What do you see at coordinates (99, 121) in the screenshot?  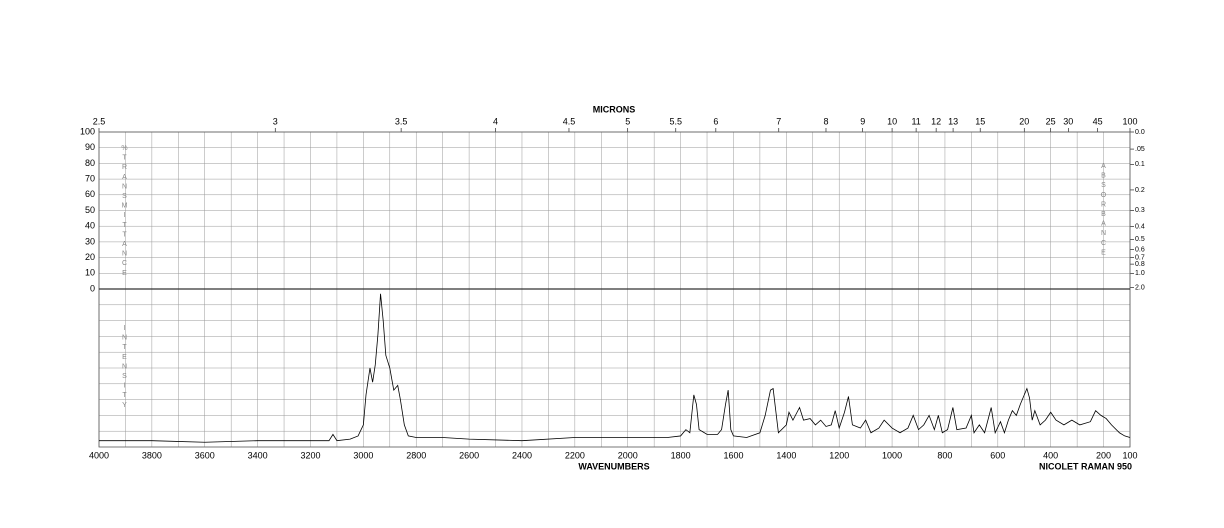 I see `micron-tick-label: 2.5` at bounding box center [99, 121].